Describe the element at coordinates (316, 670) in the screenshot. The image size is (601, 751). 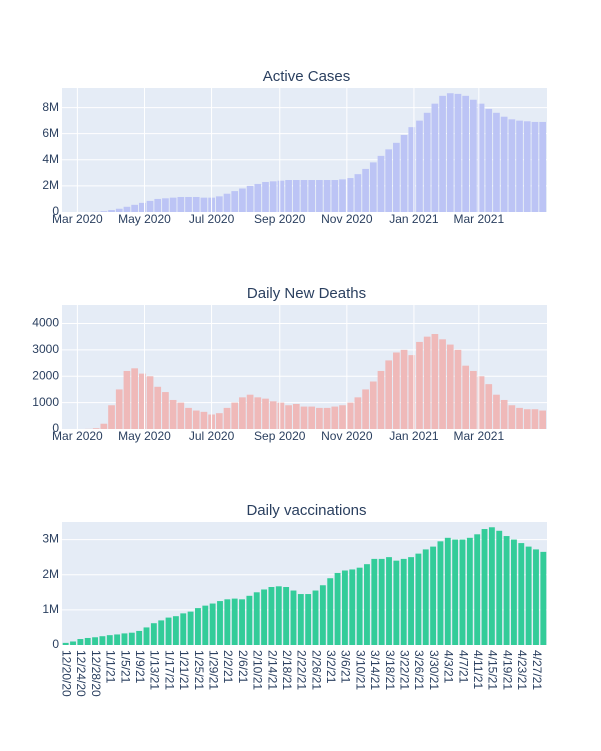
I see `x-tick-label: 2/26/21` at that location.